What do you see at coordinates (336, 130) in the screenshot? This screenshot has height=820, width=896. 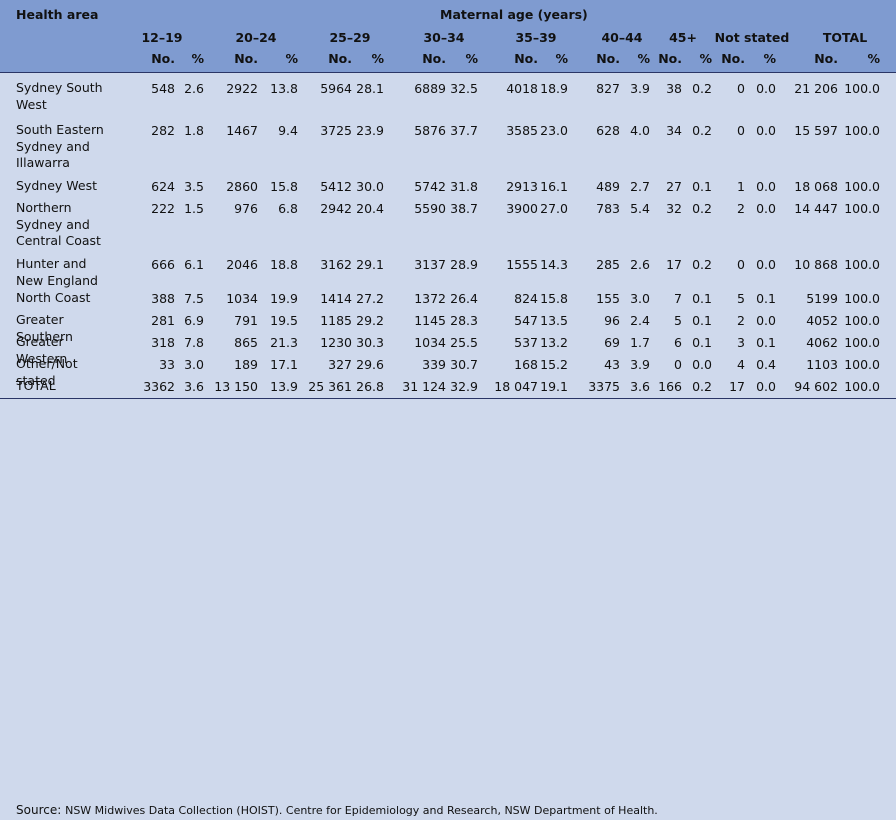 I see `table-cell: 3725` at bounding box center [336, 130].